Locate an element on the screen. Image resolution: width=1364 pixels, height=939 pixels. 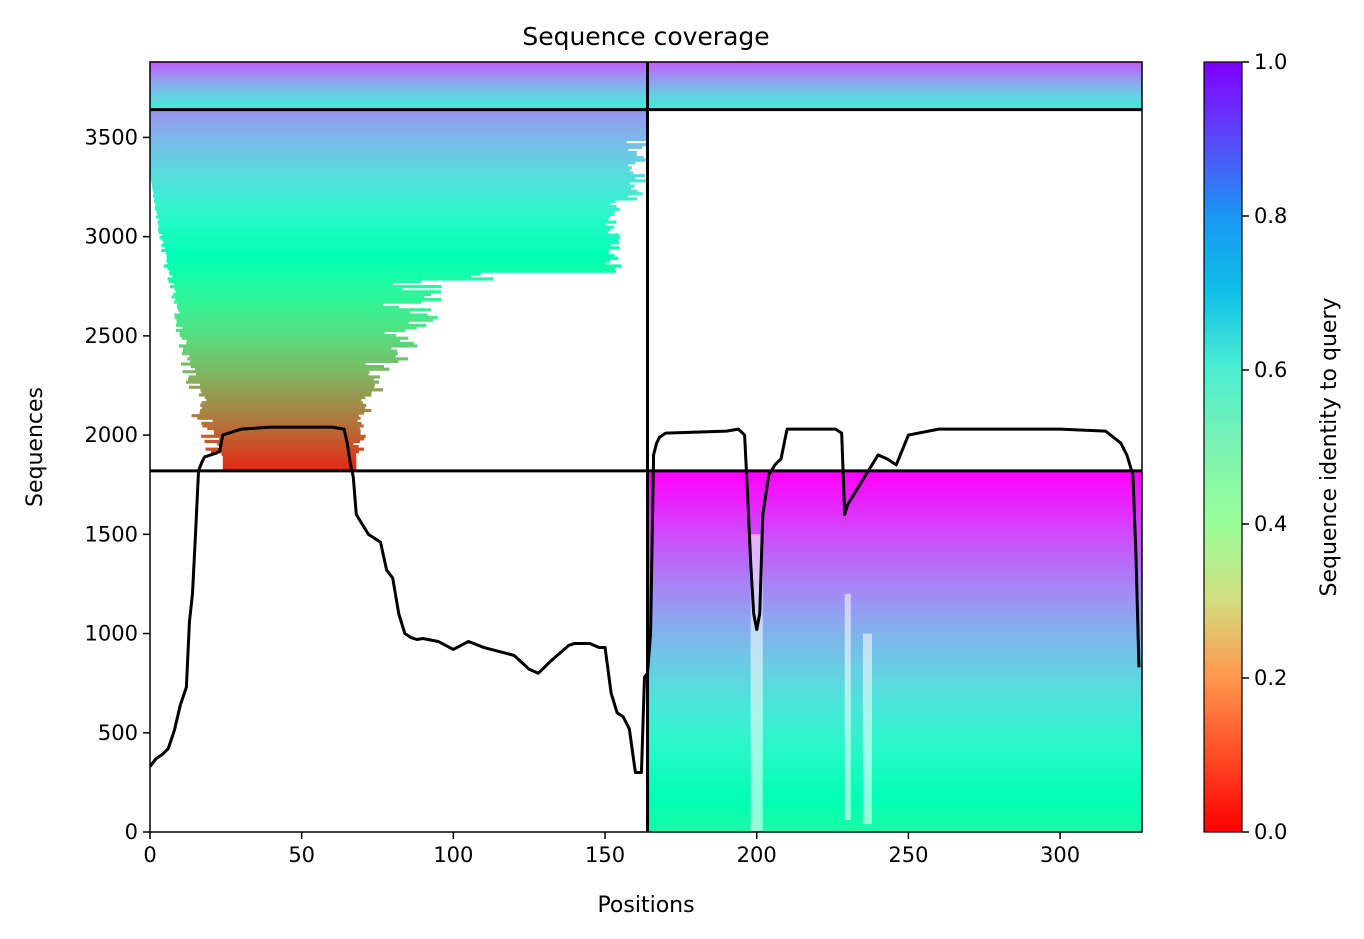
colorbar-tick-label: 0.8 is located at coordinates (1270, 216).